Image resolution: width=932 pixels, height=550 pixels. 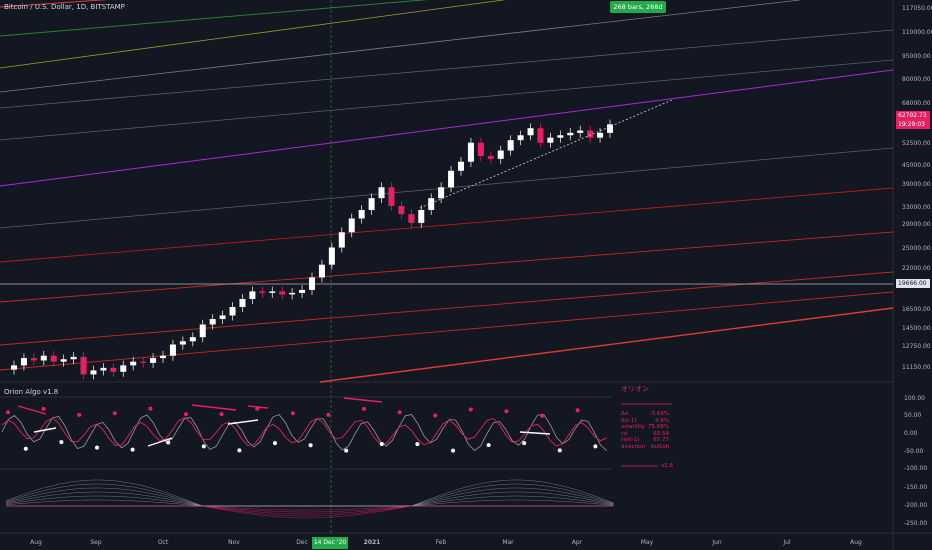 I want to click on stat-value: 65.77, so click(x=661, y=440).